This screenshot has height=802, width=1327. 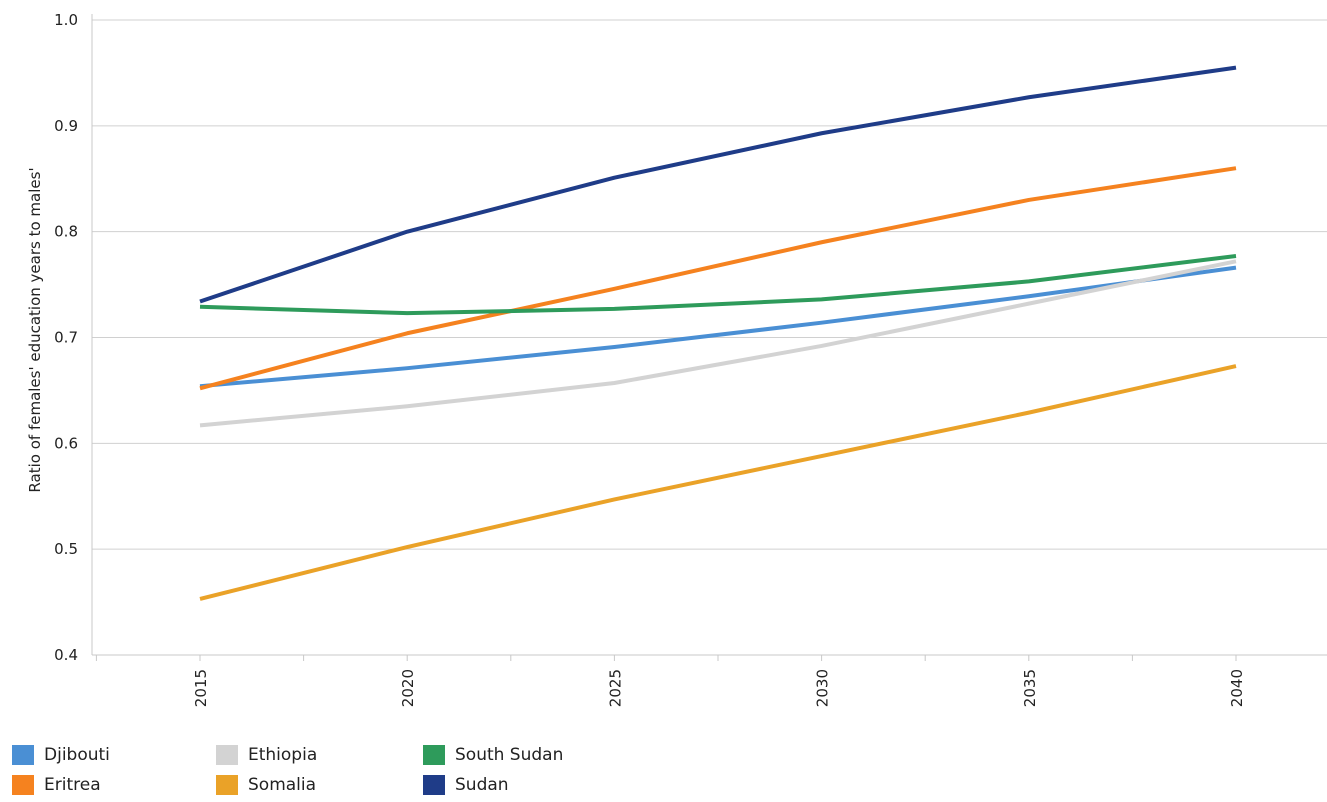 What do you see at coordinates (1237, 688) in the screenshot?
I see `x-tick-label-2040: 2040` at bounding box center [1237, 688].